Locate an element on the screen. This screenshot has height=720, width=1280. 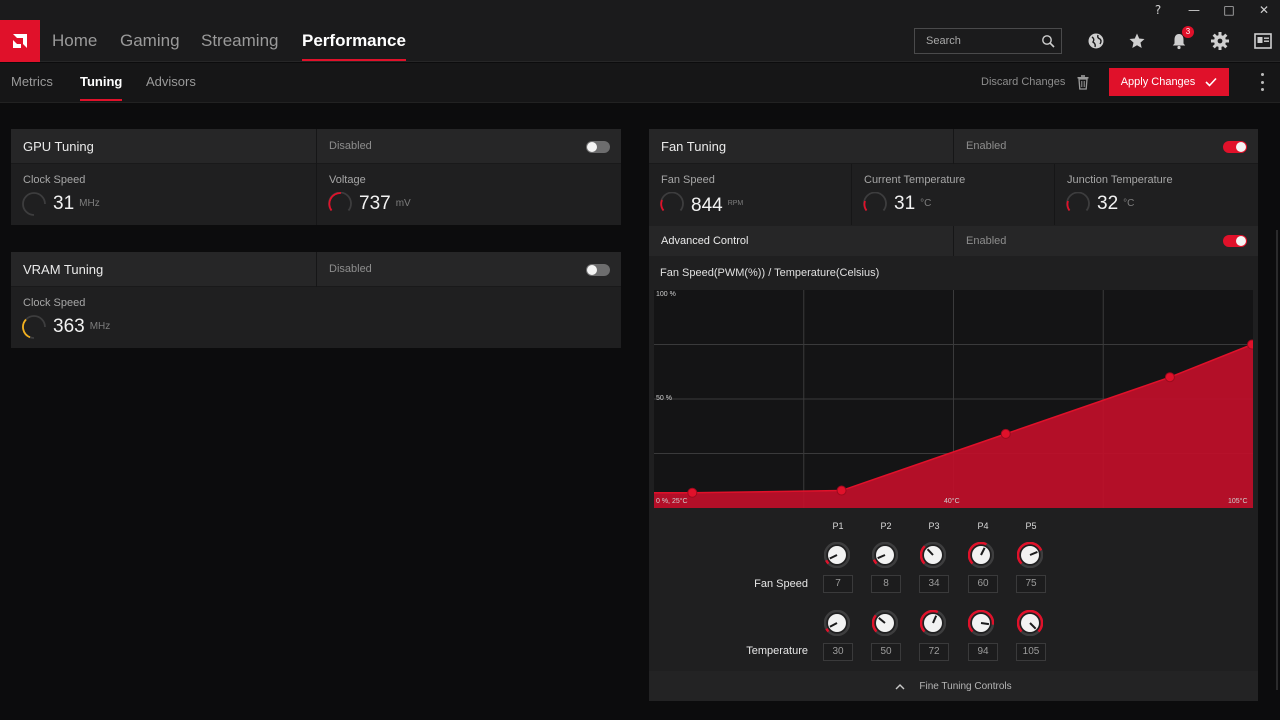
gpu-clock-speed-unit: MHz is located at coordinates (89, 203).